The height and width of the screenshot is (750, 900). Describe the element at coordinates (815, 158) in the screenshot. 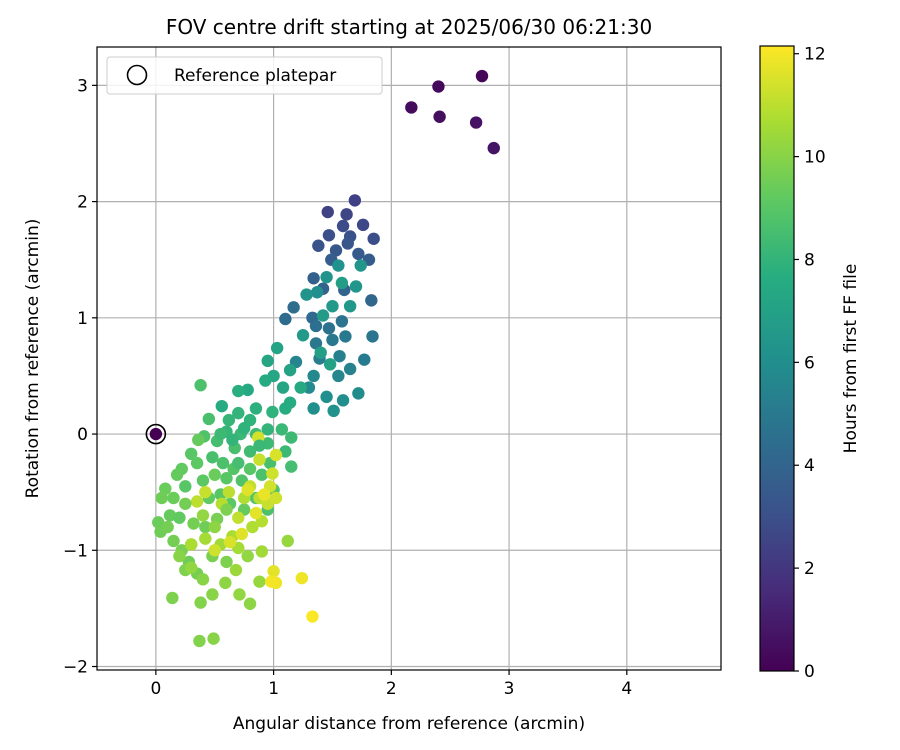

I see `colorbar-tick-label: 10` at that location.